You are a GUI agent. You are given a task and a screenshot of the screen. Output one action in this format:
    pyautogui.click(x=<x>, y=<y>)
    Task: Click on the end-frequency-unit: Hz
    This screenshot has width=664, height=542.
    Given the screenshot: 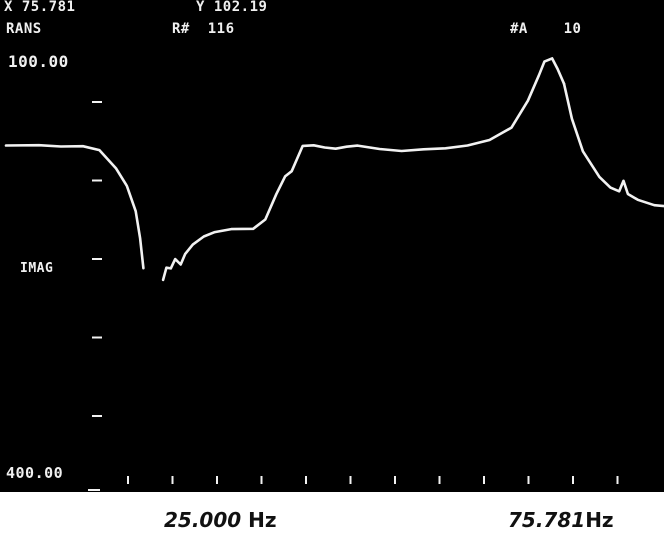 What is the action you would take?
    pyautogui.click(x=599, y=520)
    